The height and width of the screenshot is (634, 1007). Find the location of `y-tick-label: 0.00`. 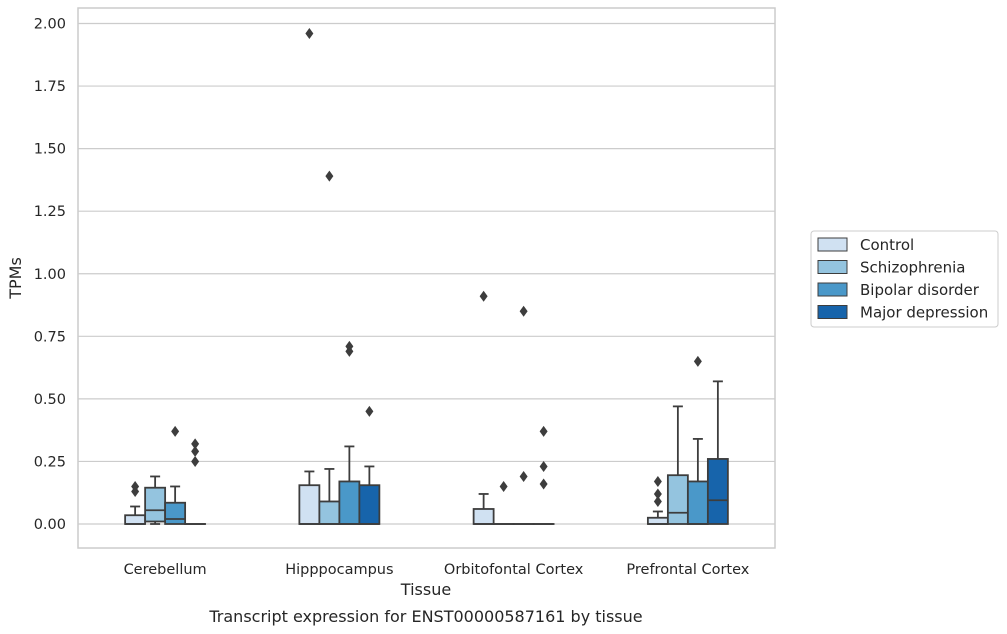

y-tick-label: 0.00 is located at coordinates (50, 525).